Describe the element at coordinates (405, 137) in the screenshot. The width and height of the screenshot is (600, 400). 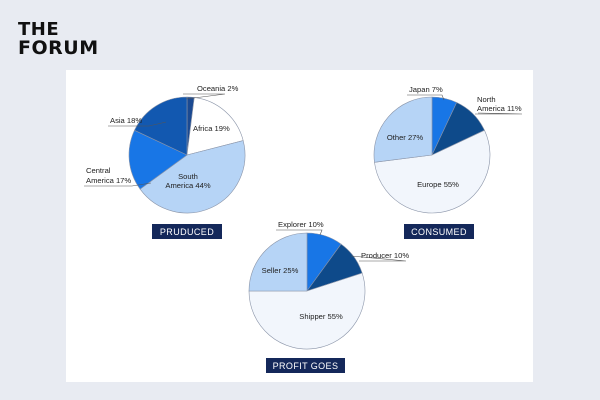
I see `slice-label-other: Other 27%` at that location.